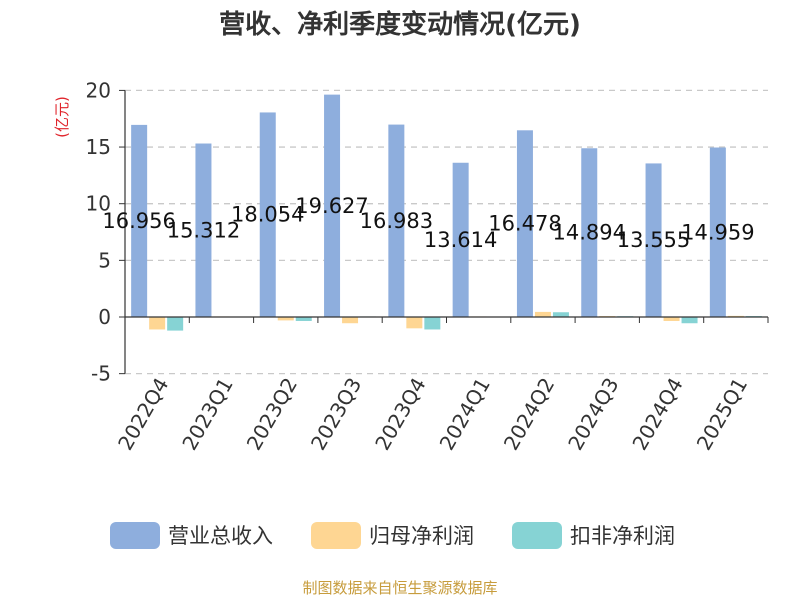 This screenshot has height=600, width=800. Describe the element at coordinates (400, 24) in the screenshot. I see `chart-title: 营收、净利季度变动情况(亿元)` at that location.